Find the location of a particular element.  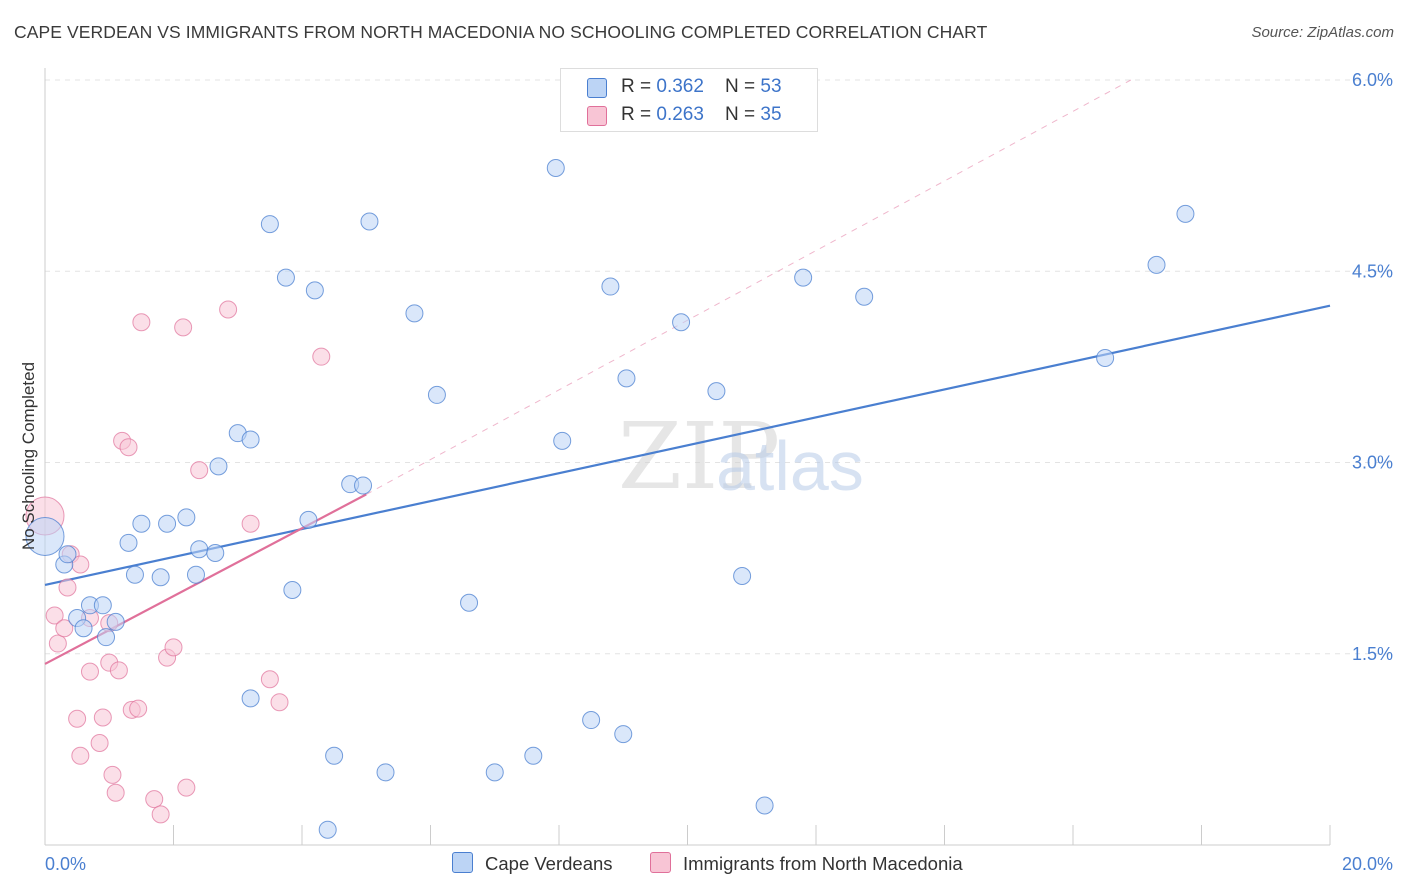

legend-n-value: 35 is located at coordinates (771, 114).